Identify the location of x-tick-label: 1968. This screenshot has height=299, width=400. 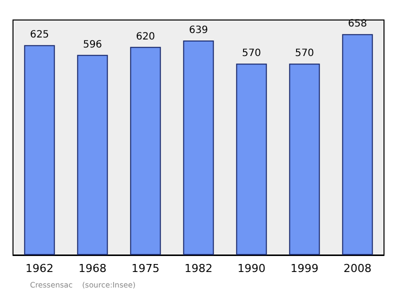
(92, 268).